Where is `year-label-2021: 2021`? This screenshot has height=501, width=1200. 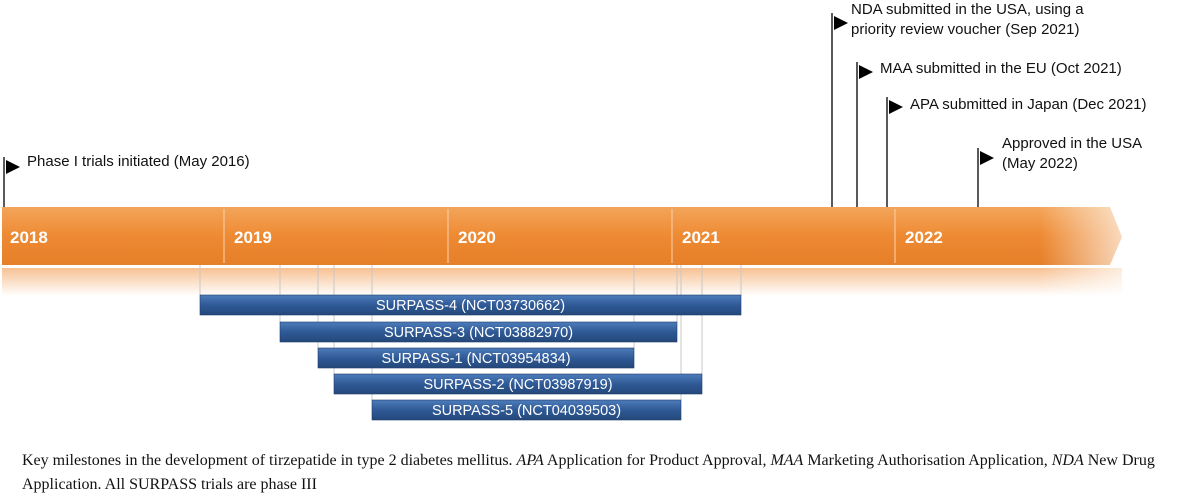 year-label-2021: 2021 is located at coordinates (701, 237).